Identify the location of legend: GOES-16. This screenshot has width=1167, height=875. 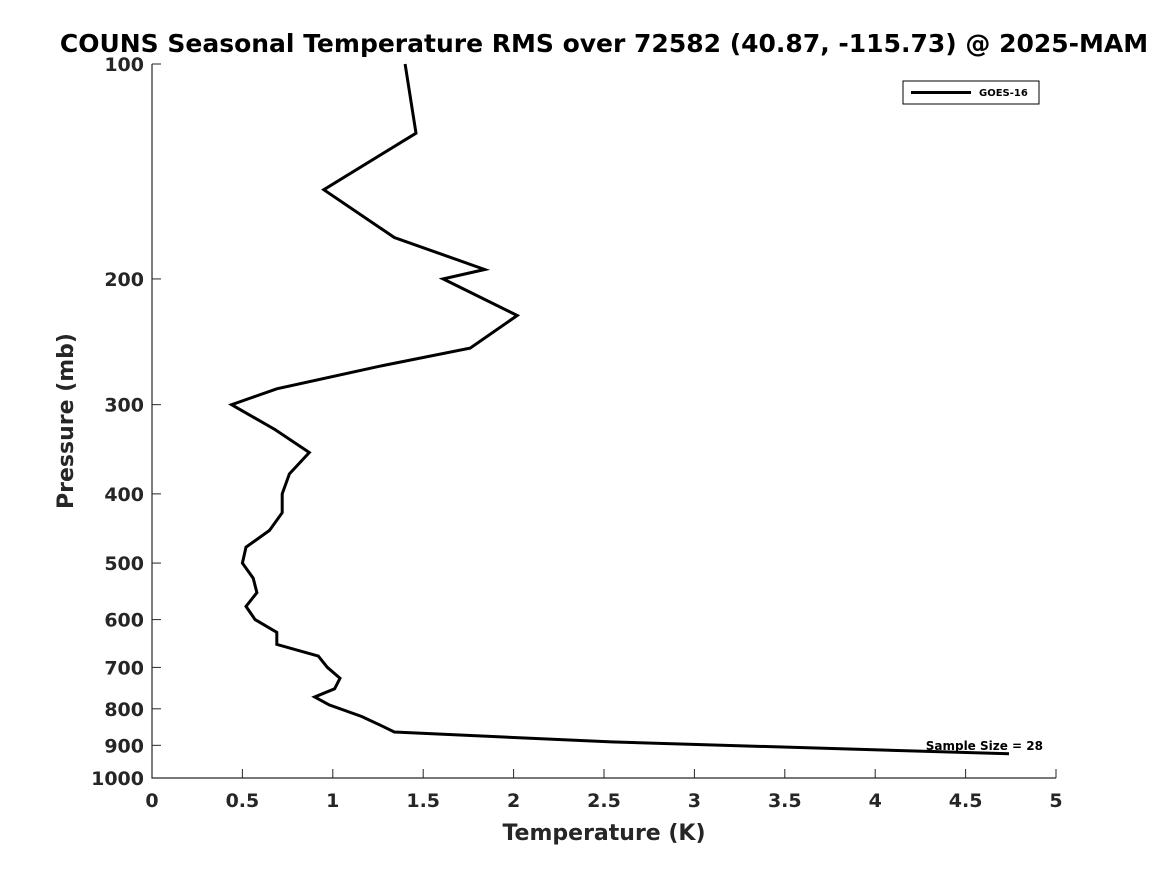
(971, 92).